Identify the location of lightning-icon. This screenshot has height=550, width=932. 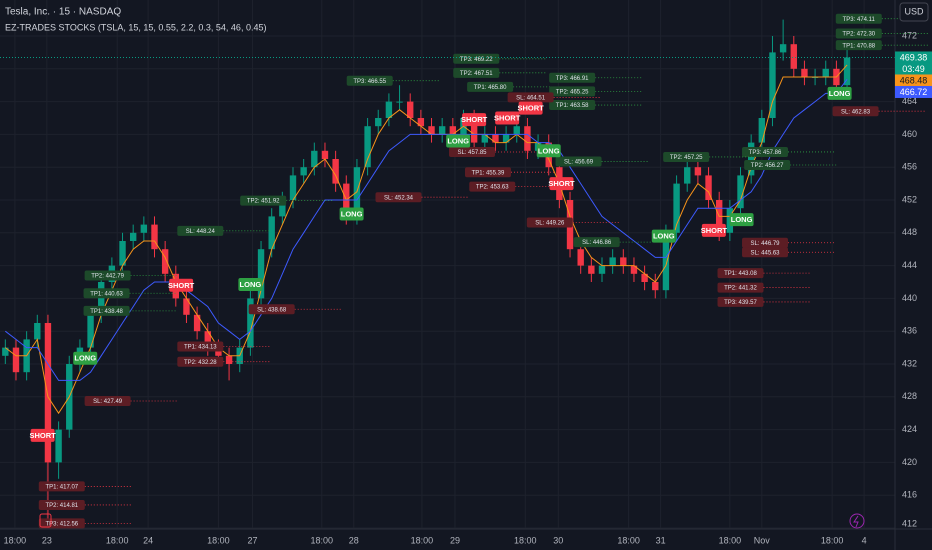
(857, 521).